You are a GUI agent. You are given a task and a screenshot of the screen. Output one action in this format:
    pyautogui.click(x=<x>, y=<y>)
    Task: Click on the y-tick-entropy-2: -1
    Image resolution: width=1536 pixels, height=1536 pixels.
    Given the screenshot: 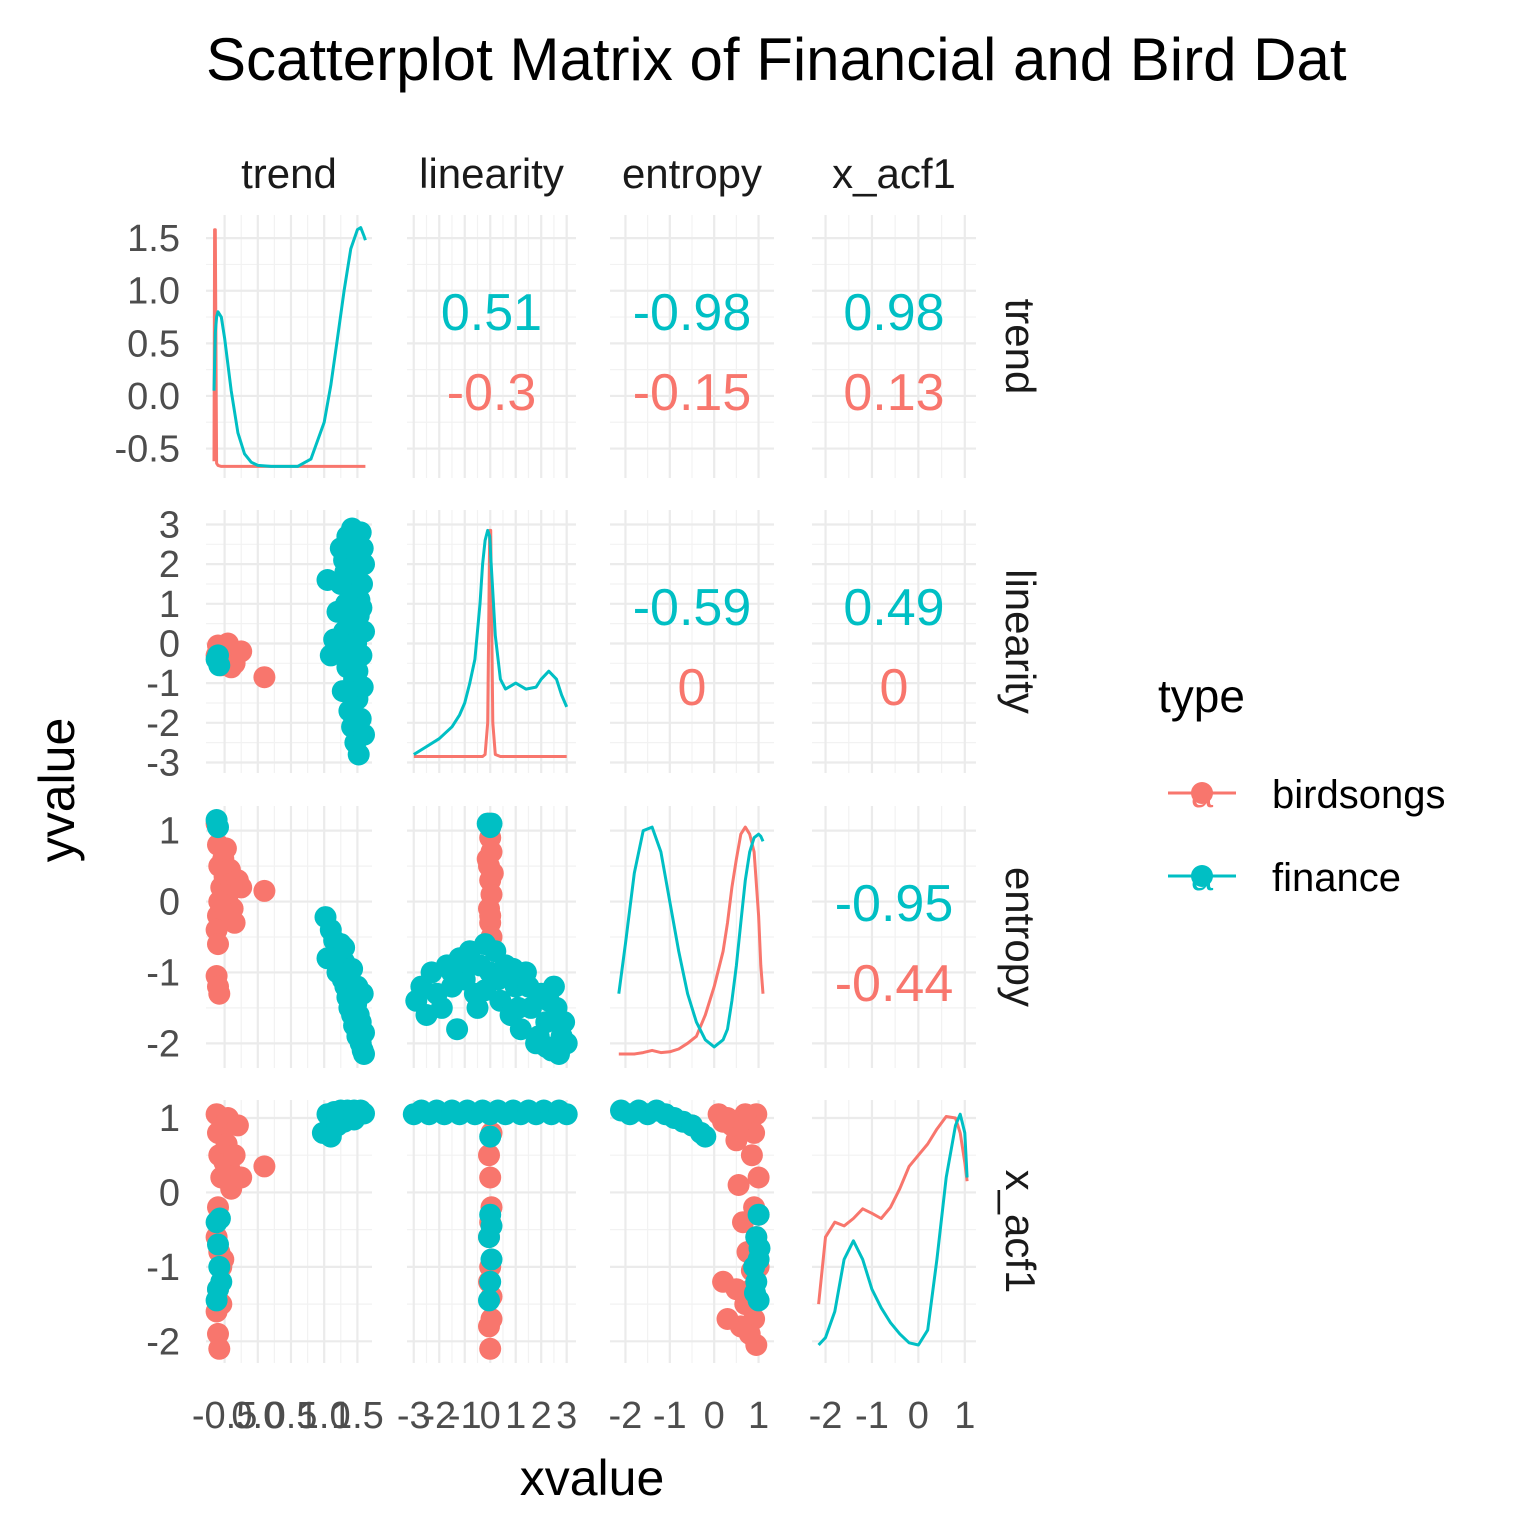 What is the action you would take?
    pyautogui.click(x=163, y=973)
    